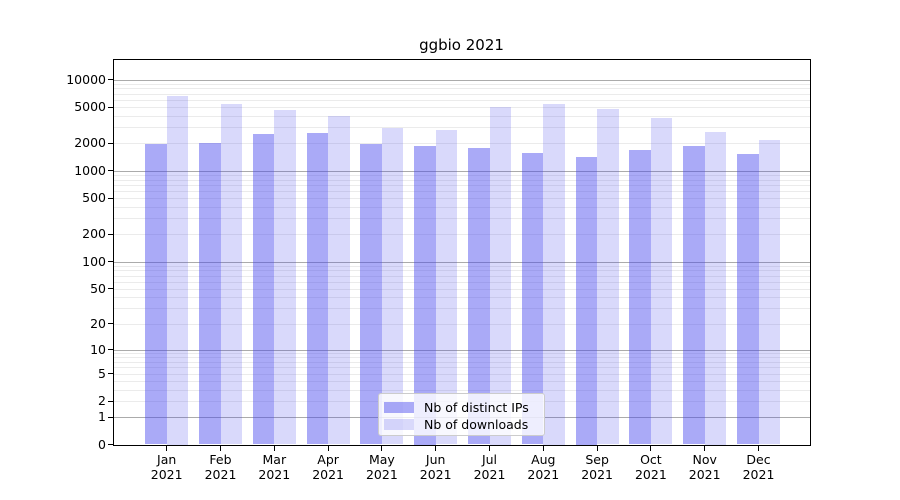 This screenshot has width=900, height=500. What do you see at coordinates (166, 467) in the screenshot?
I see `x-tick-label: Jan 2021` at bounding box center [166, 467].